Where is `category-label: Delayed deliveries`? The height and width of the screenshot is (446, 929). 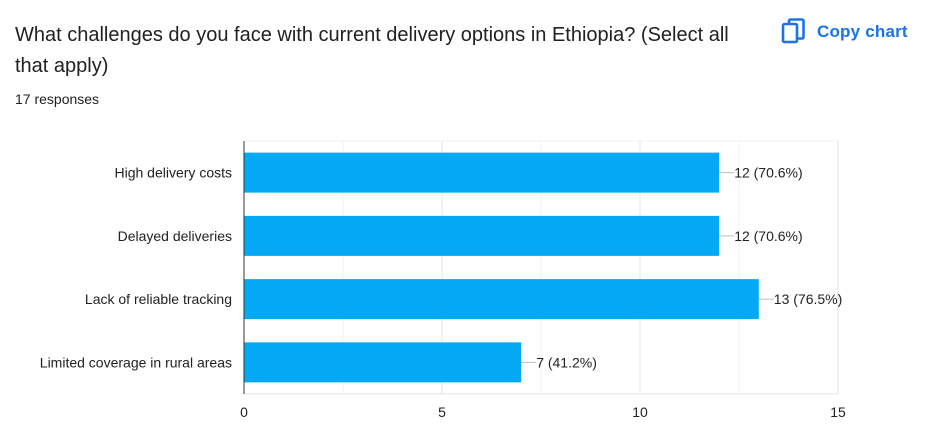 category-label: Delayed deliveries is located at coordinates (175, 236).